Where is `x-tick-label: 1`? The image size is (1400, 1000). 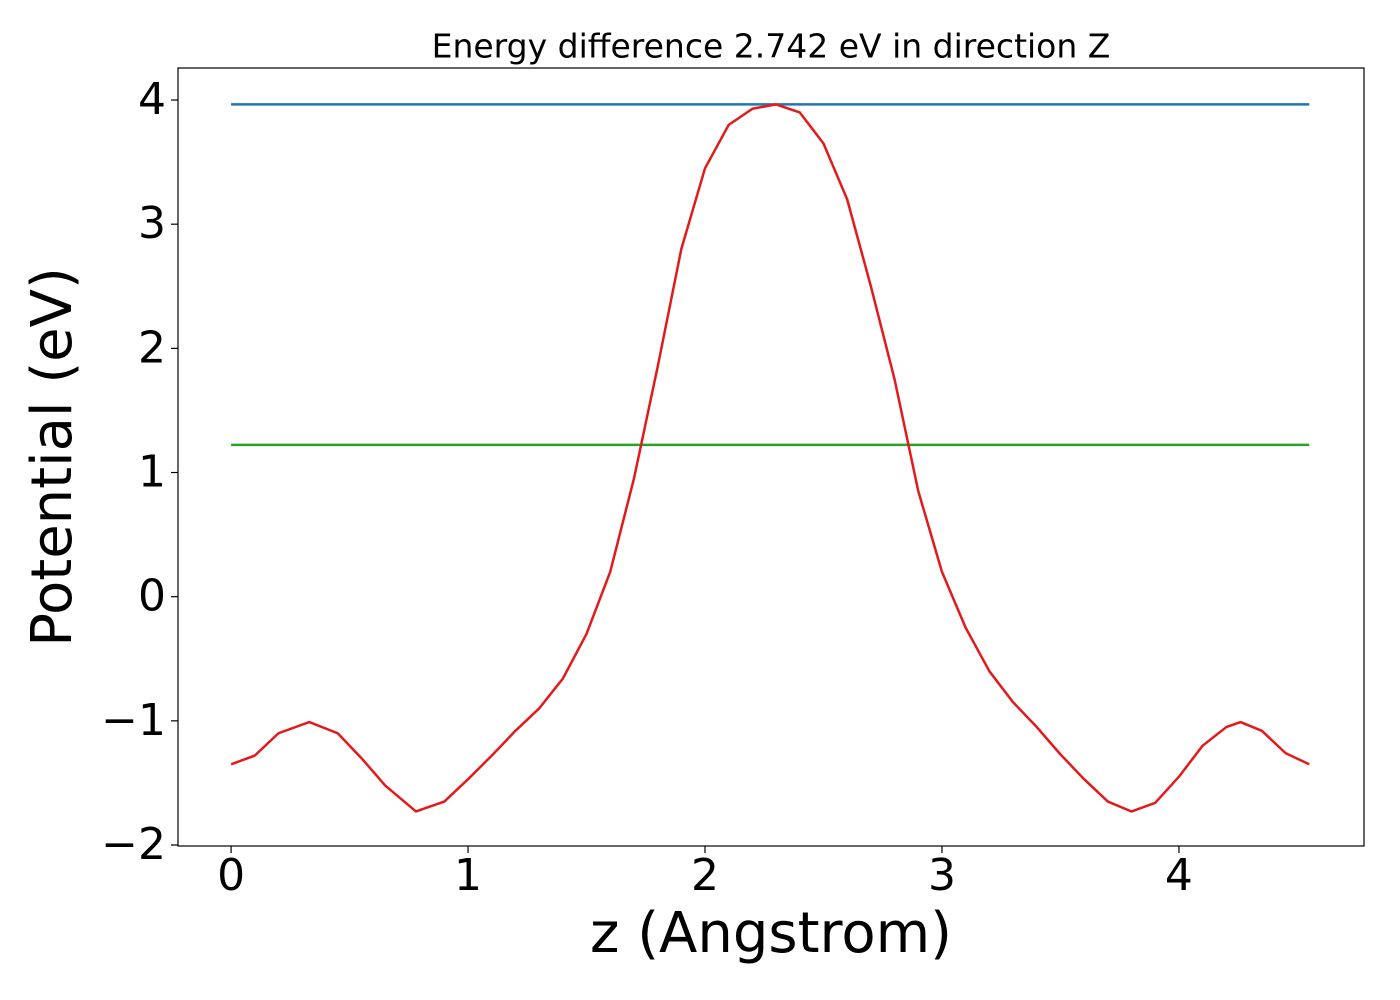 x-tick-label: 1 is located at coordinates (468, 875).